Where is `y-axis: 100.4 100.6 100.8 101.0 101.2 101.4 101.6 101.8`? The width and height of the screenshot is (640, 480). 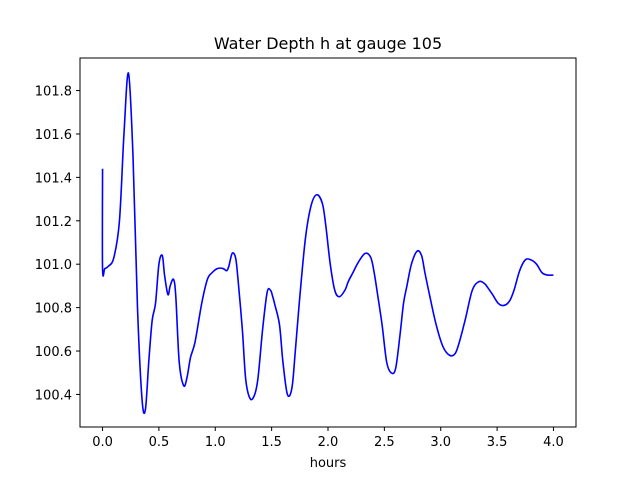 y-axis: 100.4 100.6 100.8 101.0 101.2 101.4 101.6 101.8 is located at coordinates (57, 244).